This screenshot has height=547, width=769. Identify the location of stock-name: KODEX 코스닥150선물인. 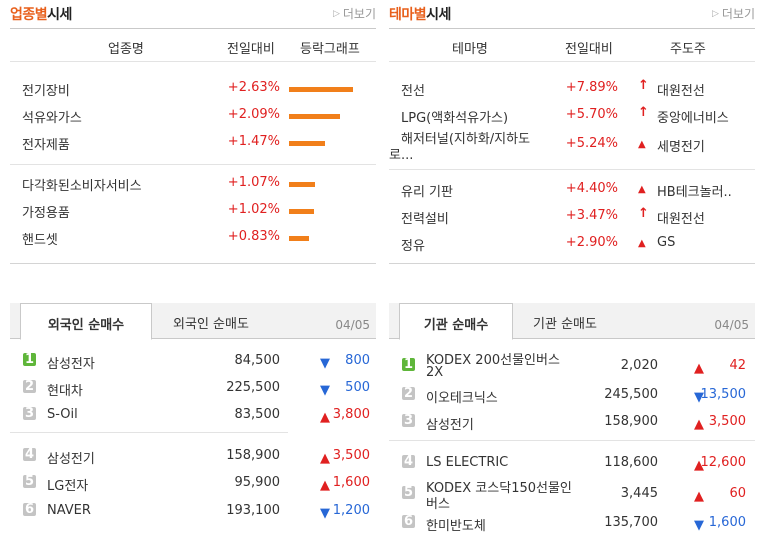
(499, 488).